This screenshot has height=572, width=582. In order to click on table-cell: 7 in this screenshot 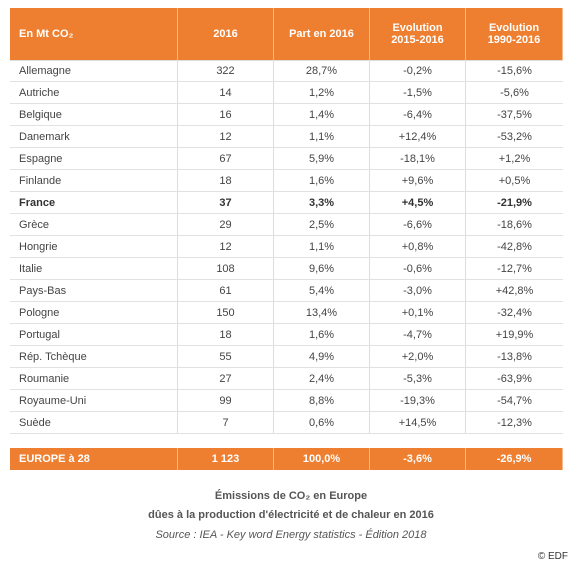, I will do `click(226, 423)`.